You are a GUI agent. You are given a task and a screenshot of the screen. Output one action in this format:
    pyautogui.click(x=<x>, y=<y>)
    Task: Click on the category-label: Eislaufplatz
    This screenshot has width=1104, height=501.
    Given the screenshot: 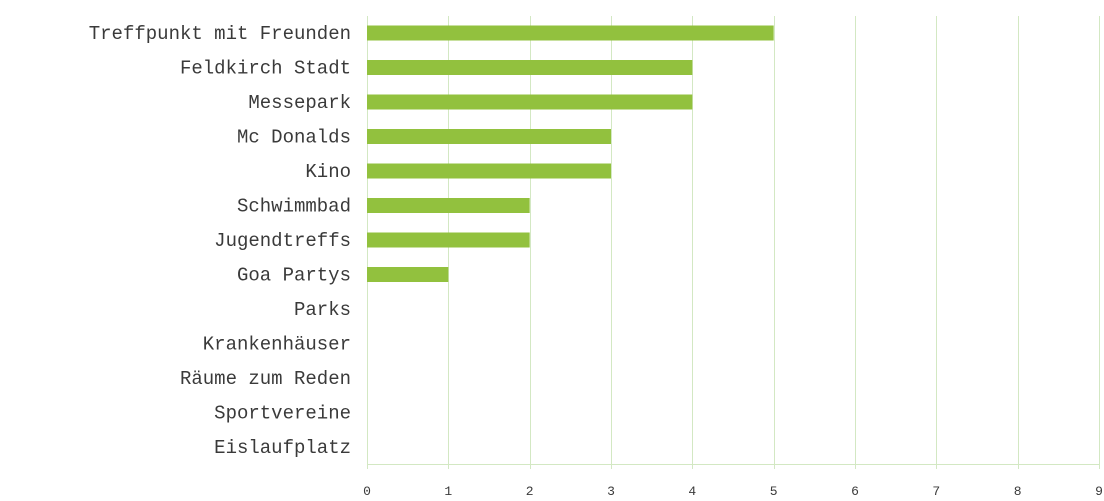 What is the action you would take?
    pyautogui.click(x=282, y=448)
    